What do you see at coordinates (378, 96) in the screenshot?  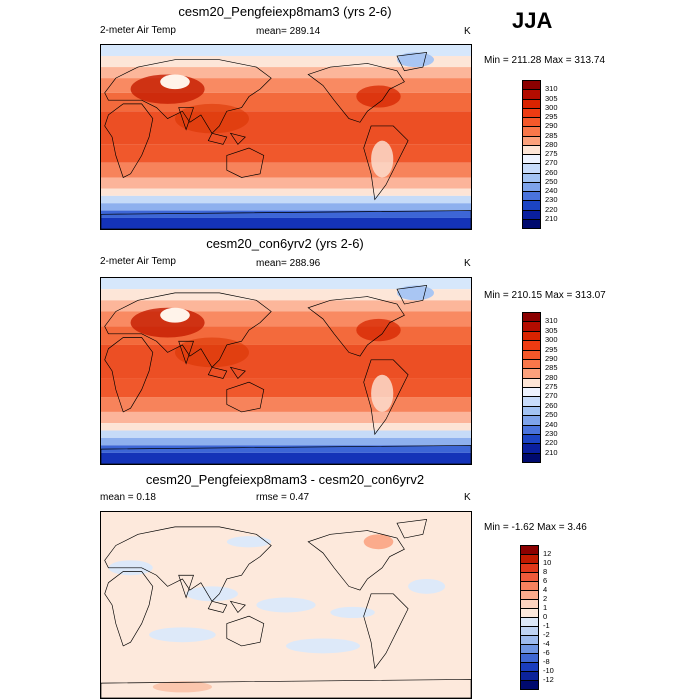 I see `hot-region` at bounding box center [378, 96].